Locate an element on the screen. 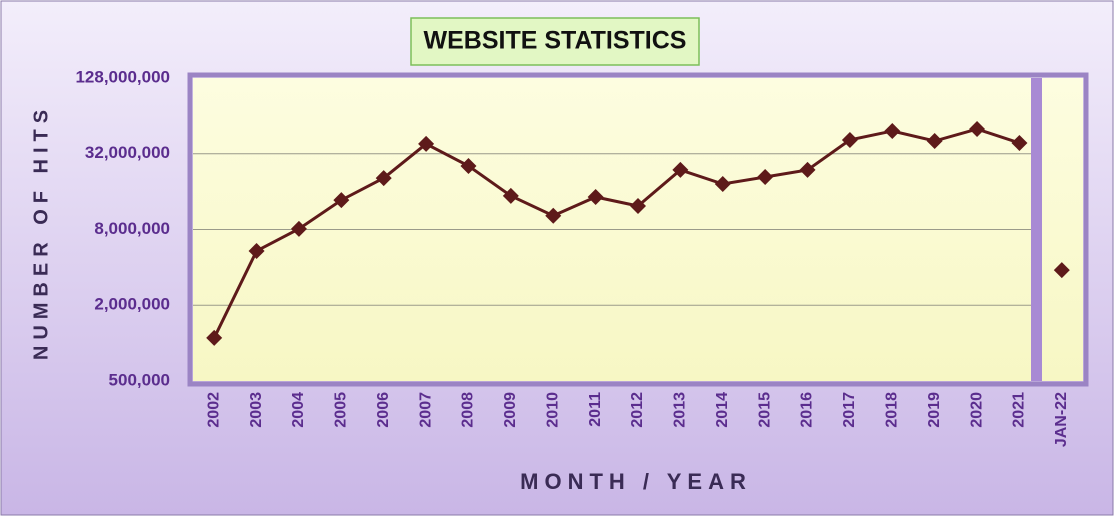 This screenshot has width=1120, height=521. x-tick-label: 2014 is located at coordinates (722, 410).